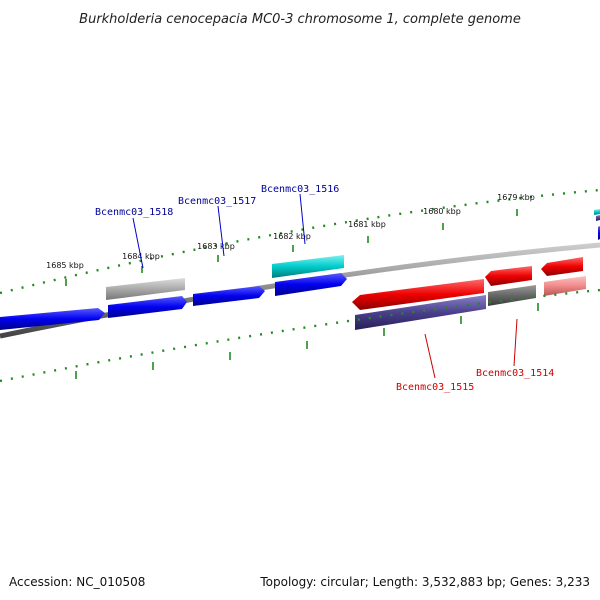 The image size is (600, 600). I want to click on cyan-feature-edge, so click(597, 212).